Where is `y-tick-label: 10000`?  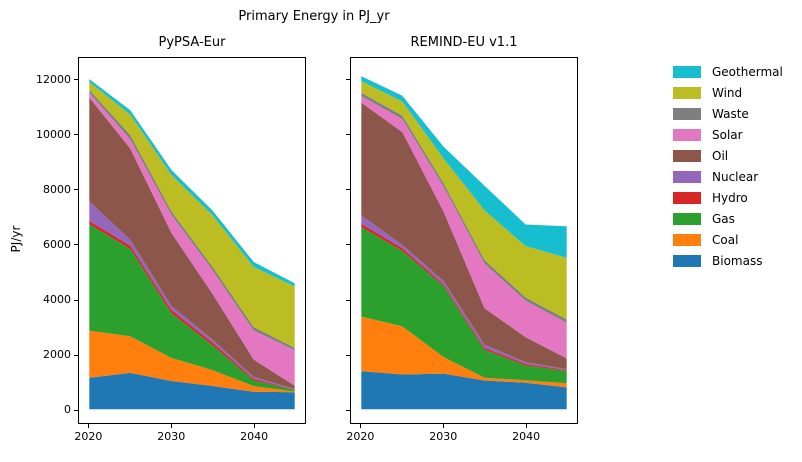 y-tick-label: 10000 is located at coordinates (53, 134).